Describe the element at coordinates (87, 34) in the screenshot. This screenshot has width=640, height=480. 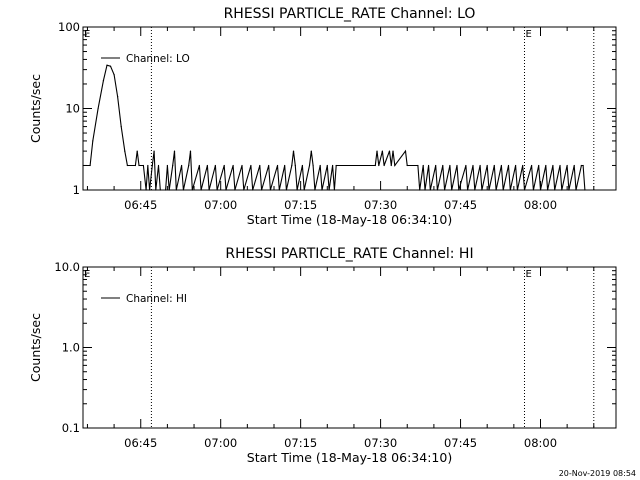
I see `start-marker-label: E` at that location.